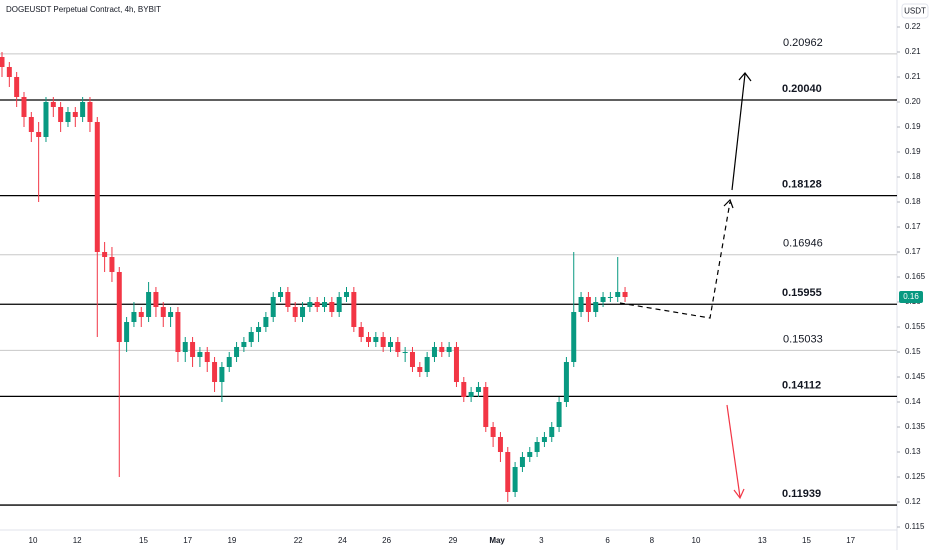 This screenshot has height=550, width=932. What do you see at coordinates (652, 540) in the screenshot?
I see `x-tick-label: 8` at bounding box center [652, 540].